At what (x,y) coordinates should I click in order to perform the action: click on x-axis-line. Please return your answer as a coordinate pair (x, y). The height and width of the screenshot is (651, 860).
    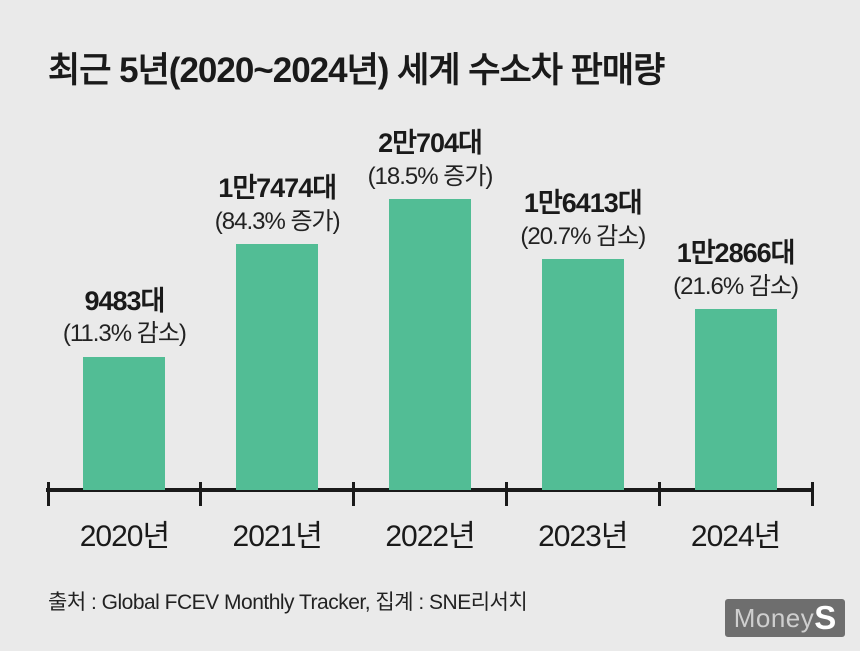
    Looking at the image, I should click on (430, 490).